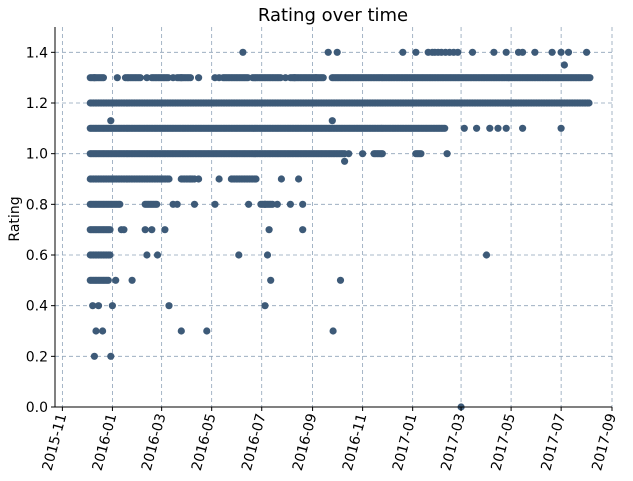 This screenshot has width=633, height=481. What do you see at coordinates (305, 442) in the screenshot?
I see `x-tick-label: 2016-09` at bounding box center [305, 442].